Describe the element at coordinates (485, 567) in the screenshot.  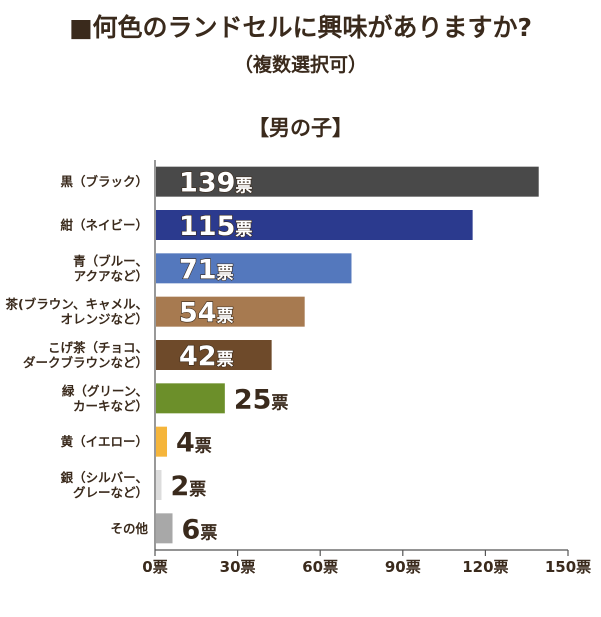
I see `x-tick-label: 120票` at that location.